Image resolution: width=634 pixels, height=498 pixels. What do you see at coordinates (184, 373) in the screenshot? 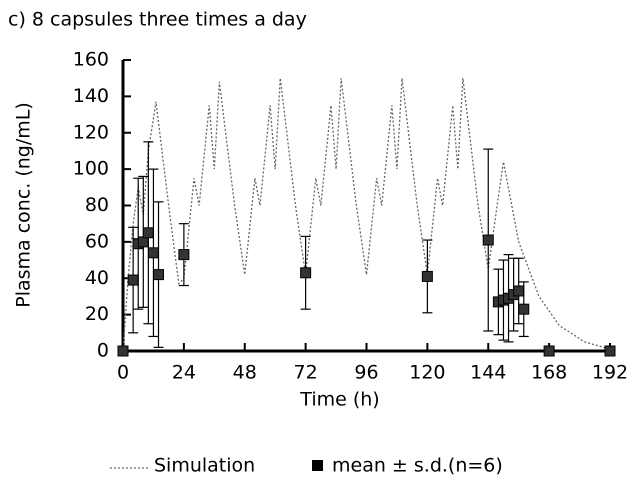
I see `x-tick-label: 24` at bounding box center [184, 373].